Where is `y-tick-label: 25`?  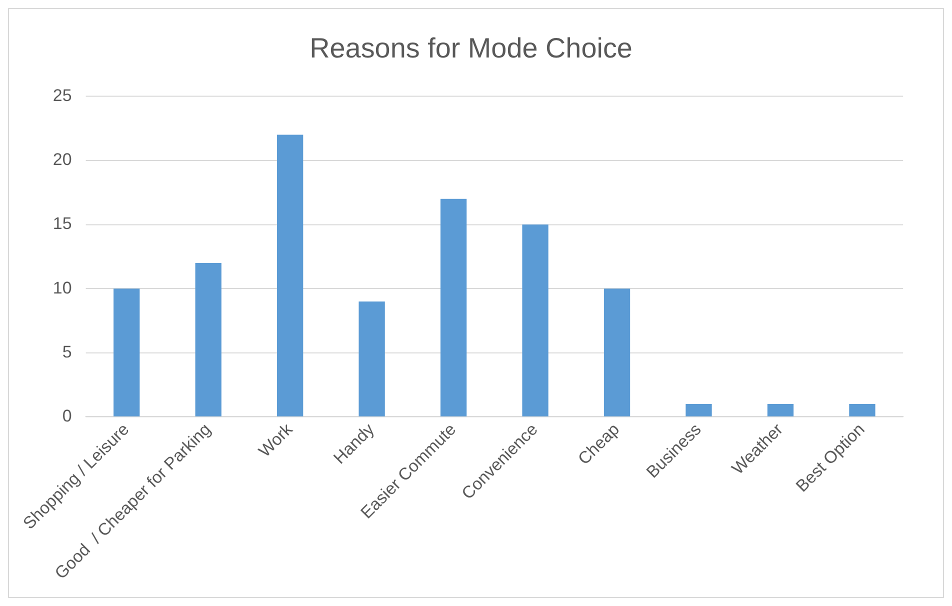 y-tick-label: 25 is located at coordinates (62, 95).